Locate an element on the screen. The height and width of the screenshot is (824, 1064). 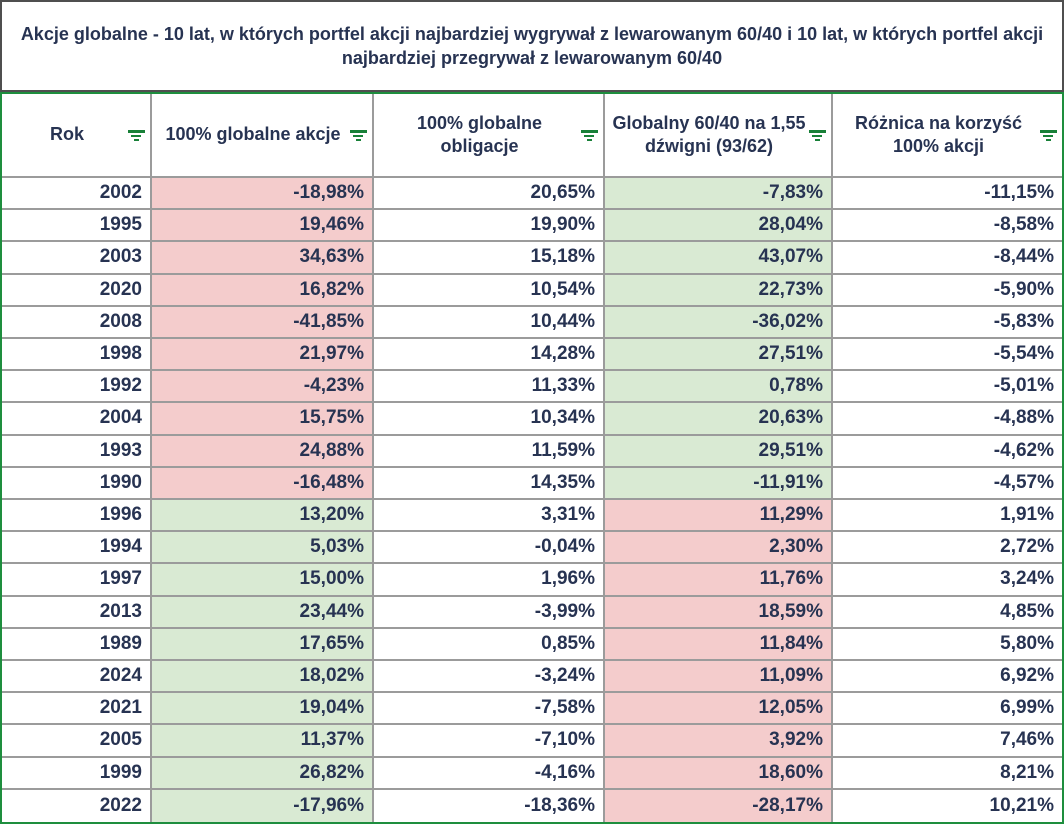
cell-rok: 1994 is located at coordinates (77, 548).